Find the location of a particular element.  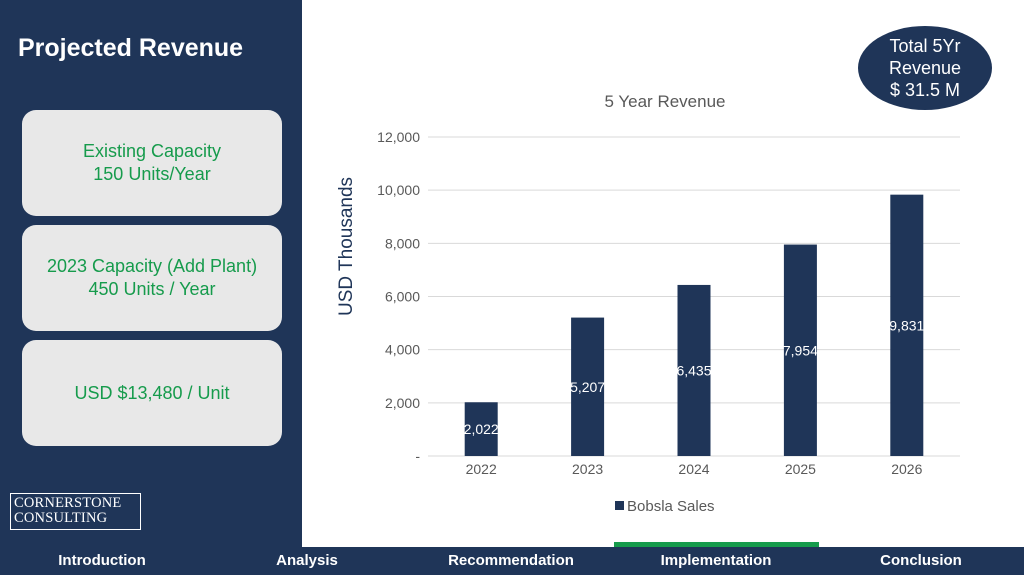

card-line: USD $13,480 / Unit is located at coordinates (152, 392).